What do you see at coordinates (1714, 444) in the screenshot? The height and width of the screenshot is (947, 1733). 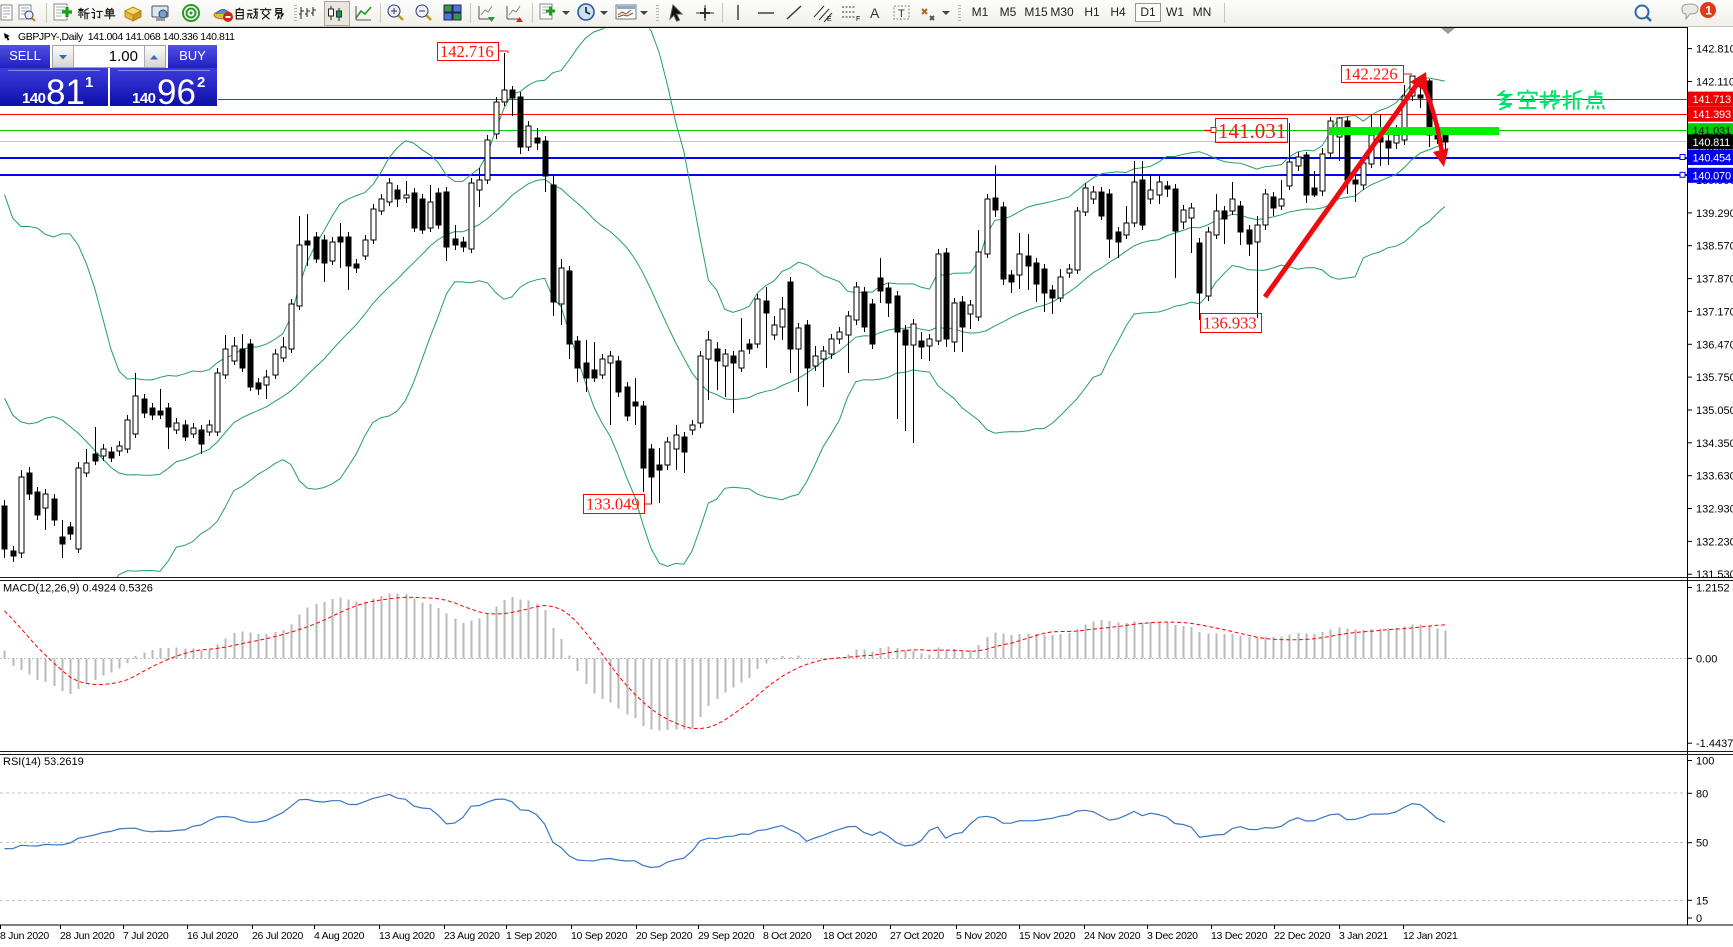 I see `svg-text: 134.350` at bounding box center [1714, 444].